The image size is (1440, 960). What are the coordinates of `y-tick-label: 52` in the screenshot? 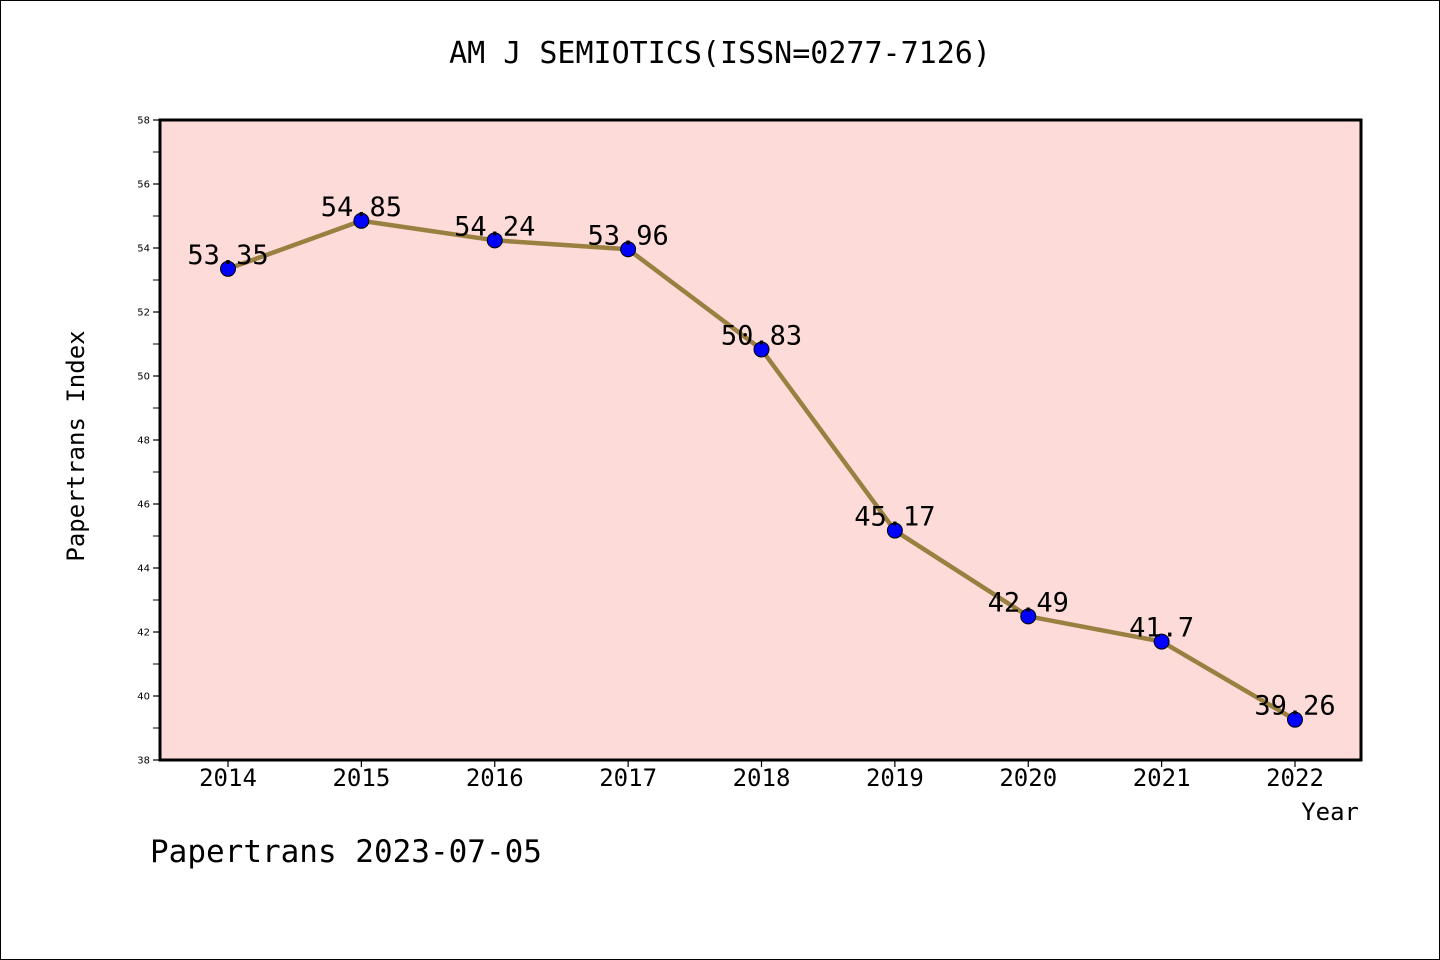 It's located at (143, 313).